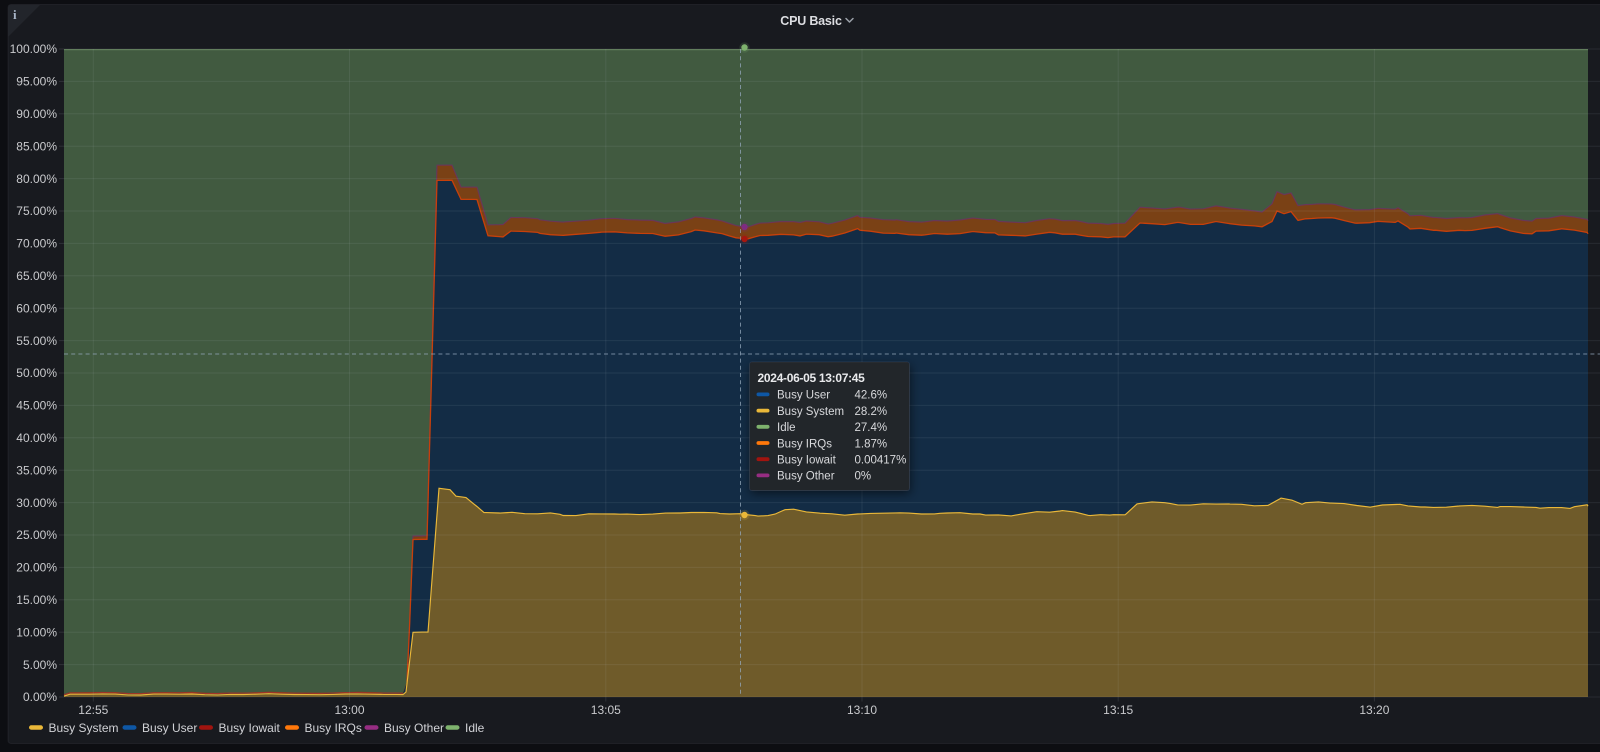 The height and width of the screenshot is (752, 1600). What do you see at coordinates (862, 710) in the screenshot?
I see `svg-text: 13:10` at bounding box center [862, 710].